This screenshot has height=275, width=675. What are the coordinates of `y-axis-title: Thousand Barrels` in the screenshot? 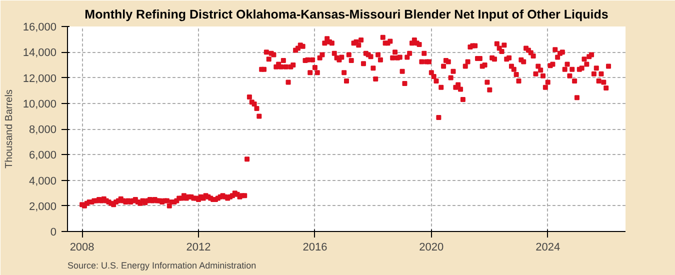 It's located at (9, 129).